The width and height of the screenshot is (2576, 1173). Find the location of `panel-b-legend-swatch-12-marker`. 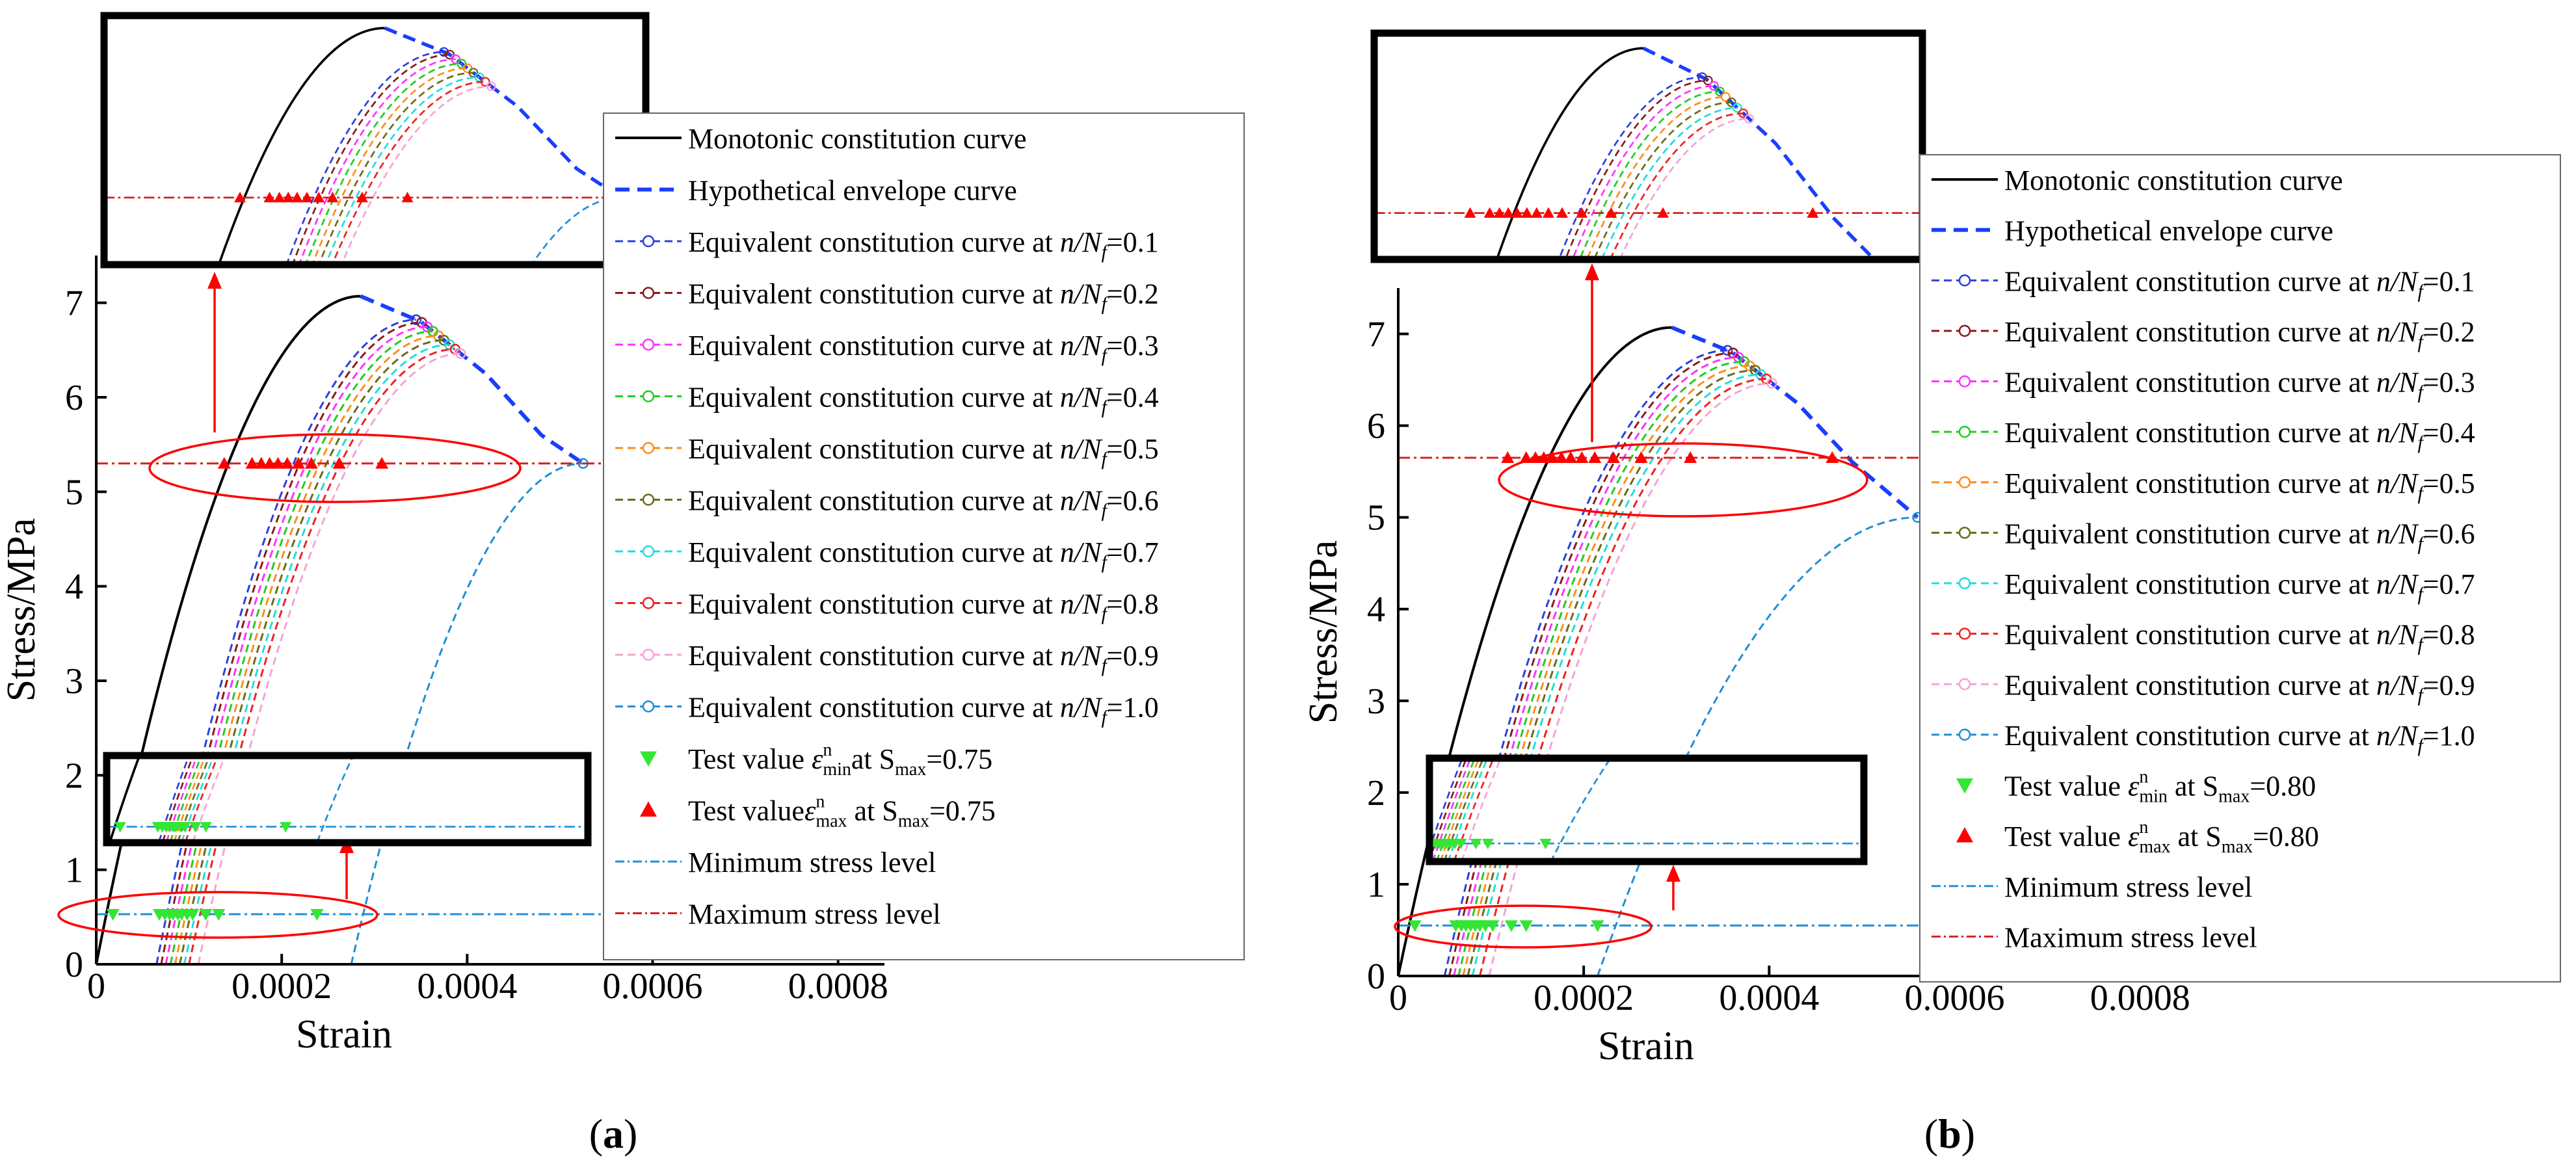

panel-b-legend-swatch-12-marker is located at coordinates (1964, 734).